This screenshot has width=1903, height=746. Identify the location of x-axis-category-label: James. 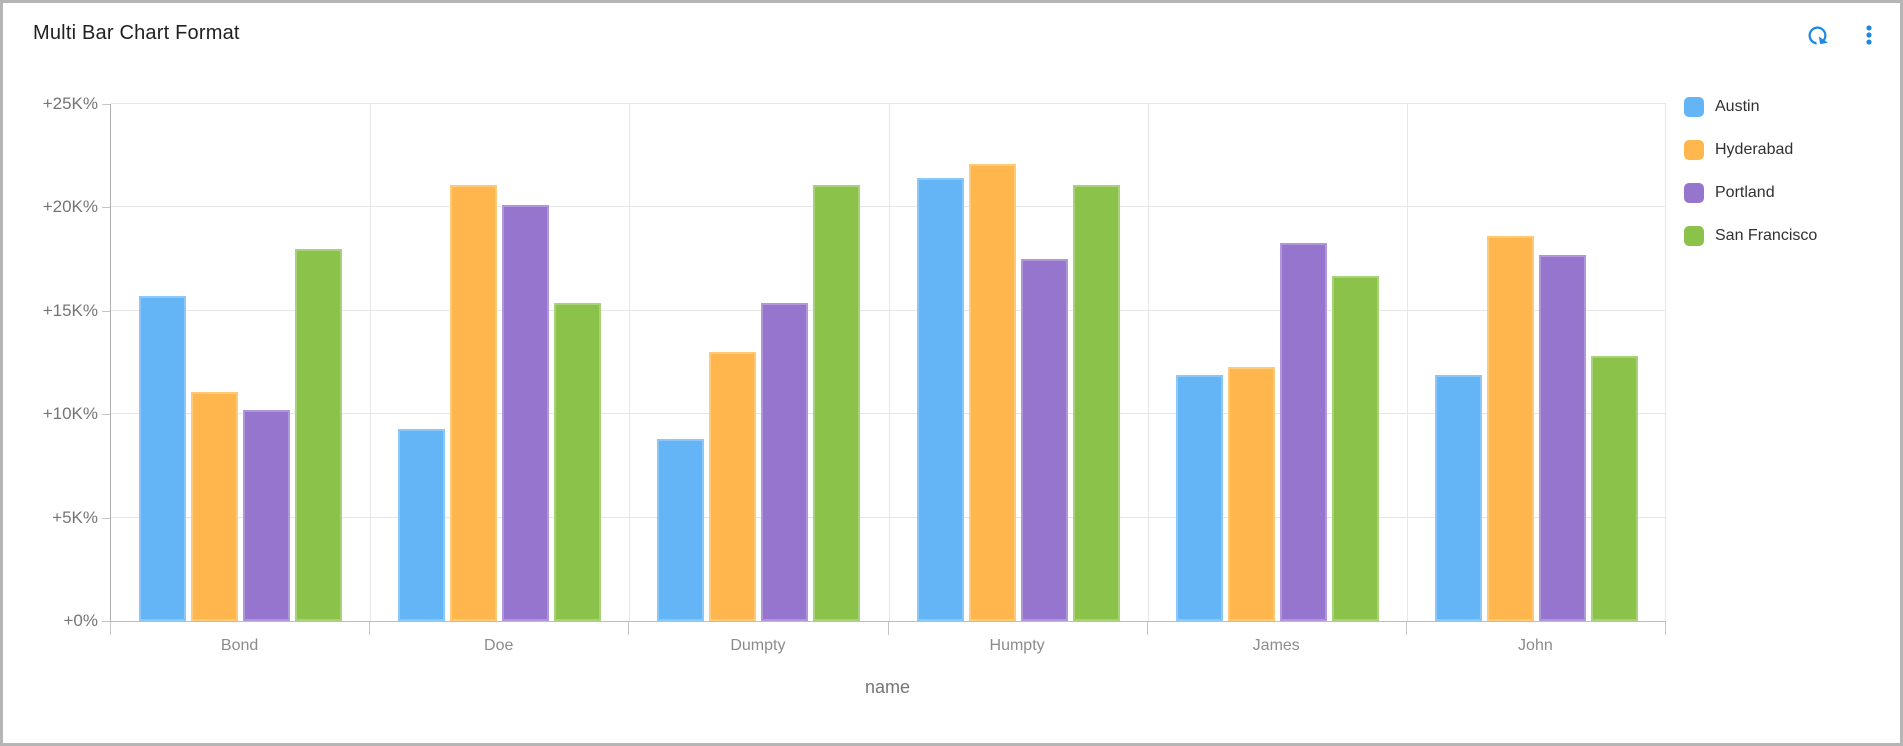
(1276, 645).